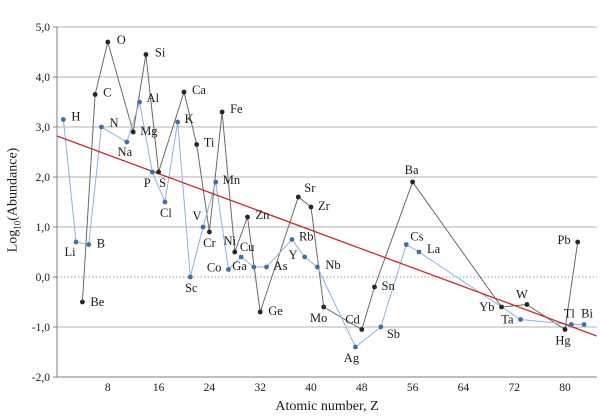 This screenshot has width=600, height=420. Describe the element at coordinates (152, 172) in the screenshot. I see `data-point-P` at that location.